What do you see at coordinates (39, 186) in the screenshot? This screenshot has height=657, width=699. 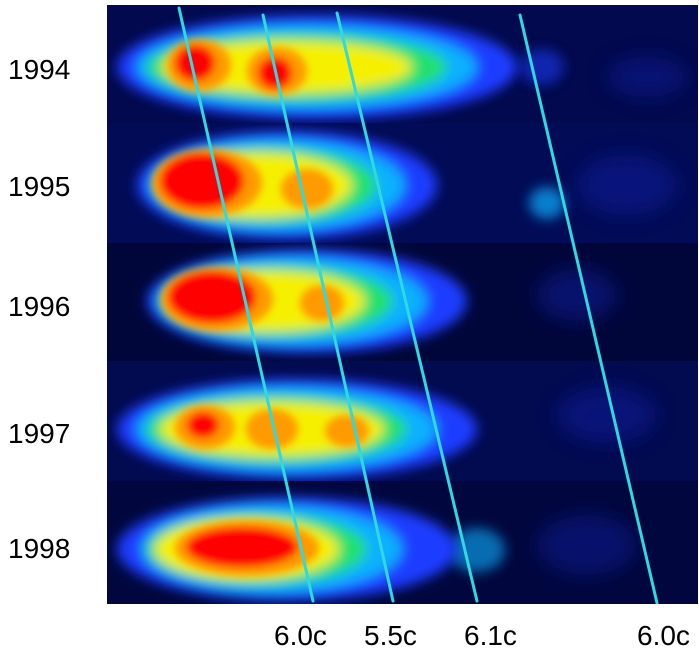 I see `year-label-1995: 1995` at bounding box center [39, 186].